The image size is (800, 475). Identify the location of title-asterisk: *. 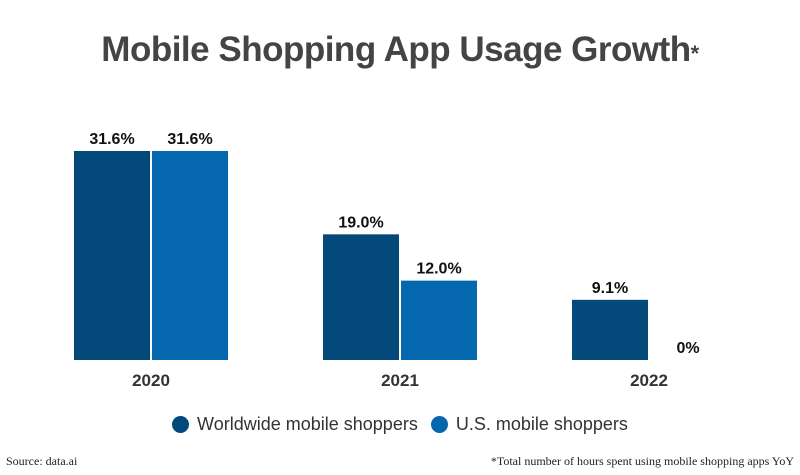
(695, 53).